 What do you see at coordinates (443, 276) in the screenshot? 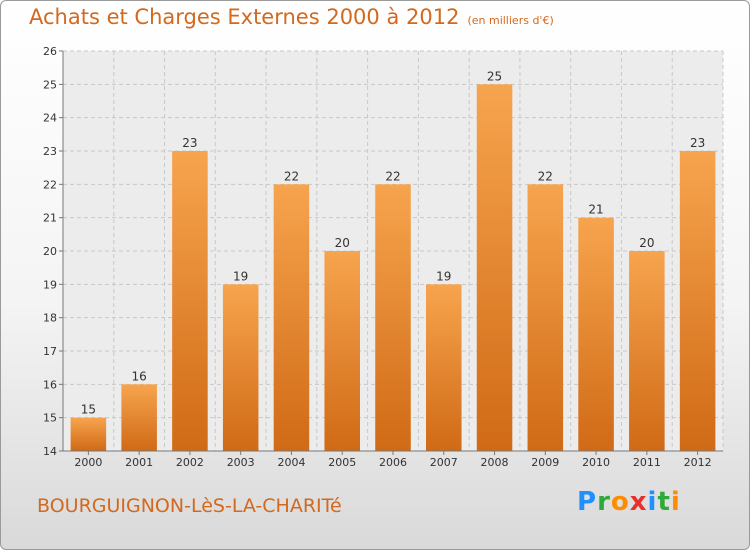
I see `data-label-2007: 19` at bounding box center [443, 276].